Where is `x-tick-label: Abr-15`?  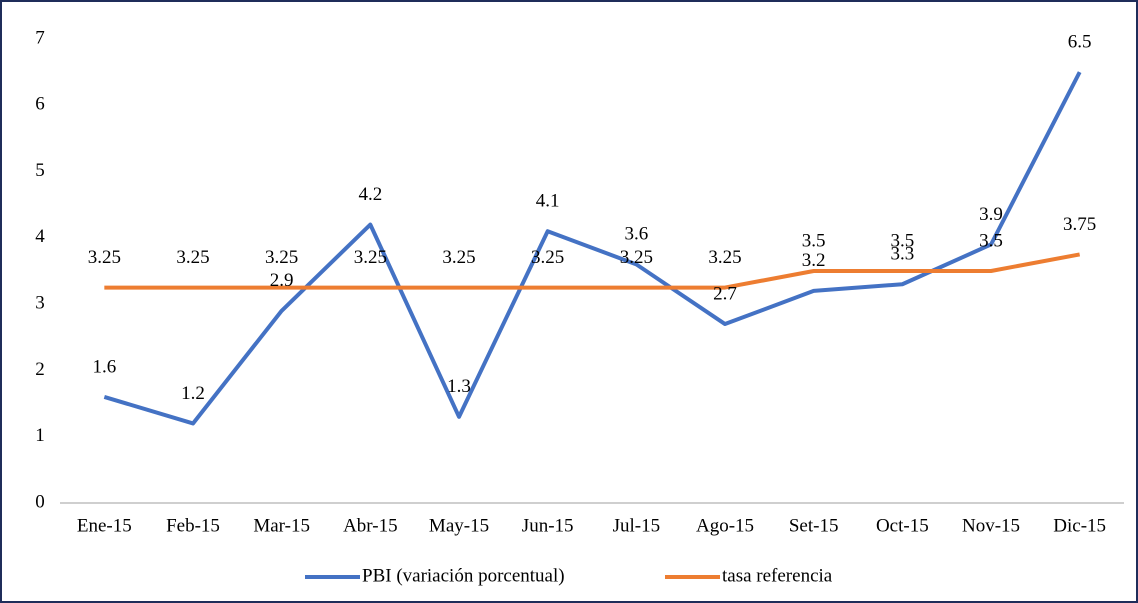
x-tick-label: Abr-15 is located at coordinates (370, 525).